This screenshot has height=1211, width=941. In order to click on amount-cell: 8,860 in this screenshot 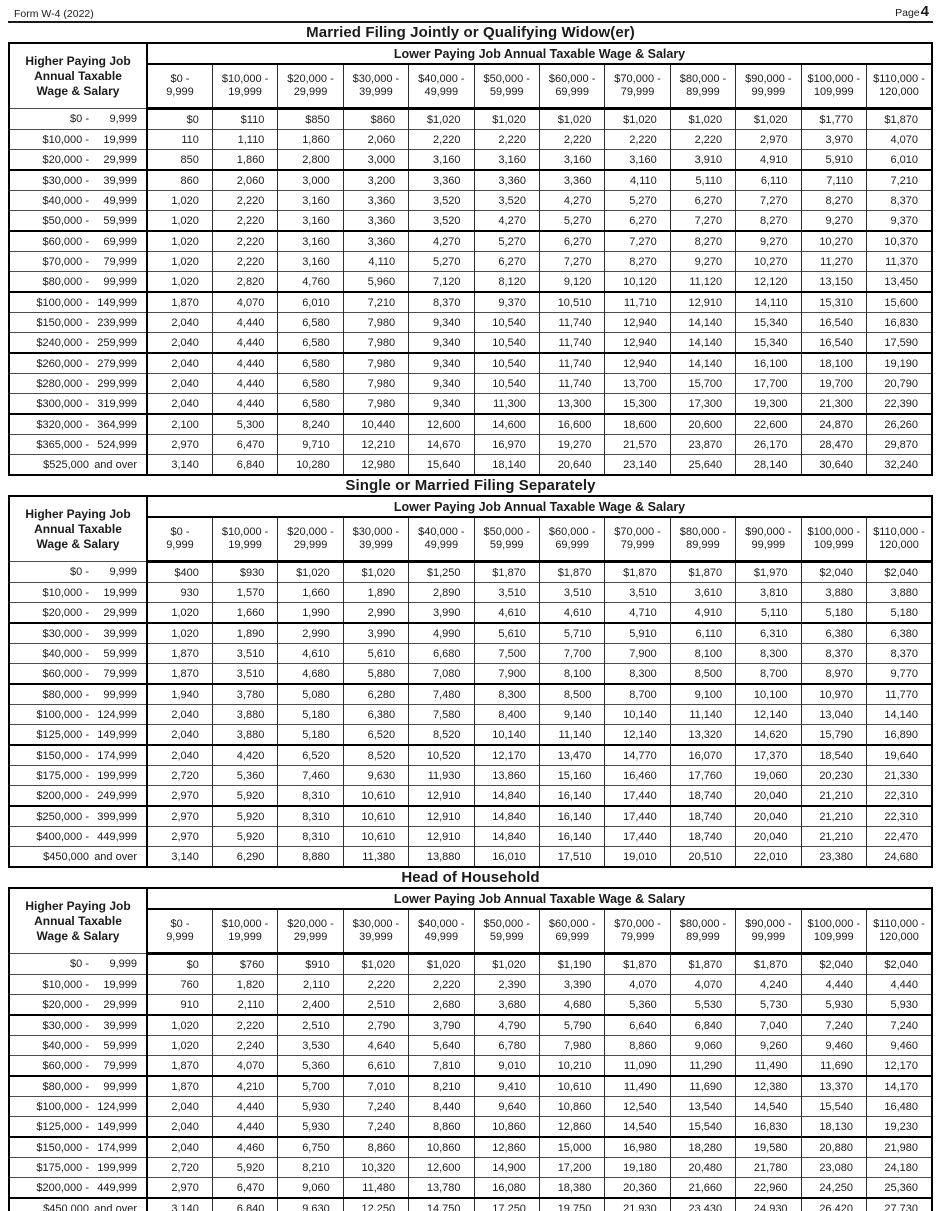, I will do `click(375, 1147)`.